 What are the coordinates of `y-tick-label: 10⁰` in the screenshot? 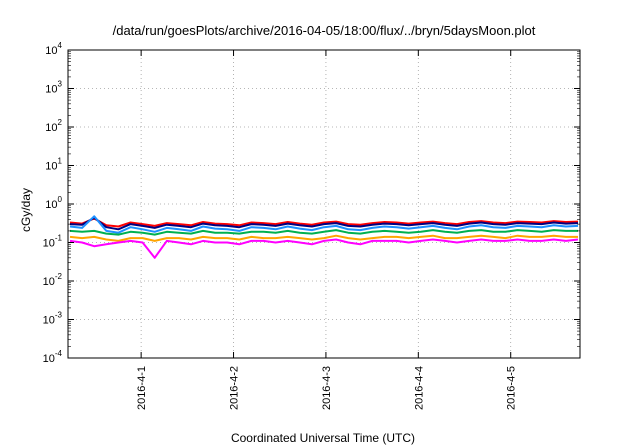 It's located at (53, 203).